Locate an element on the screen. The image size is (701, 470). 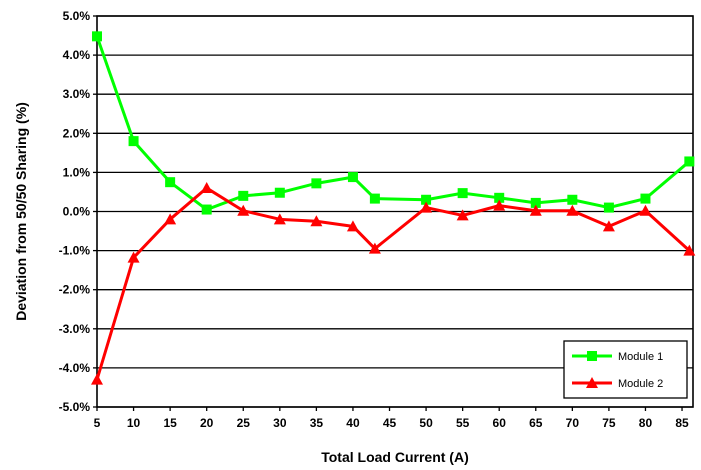
x-tick-label: 15 is located at coordinates (170, 423).